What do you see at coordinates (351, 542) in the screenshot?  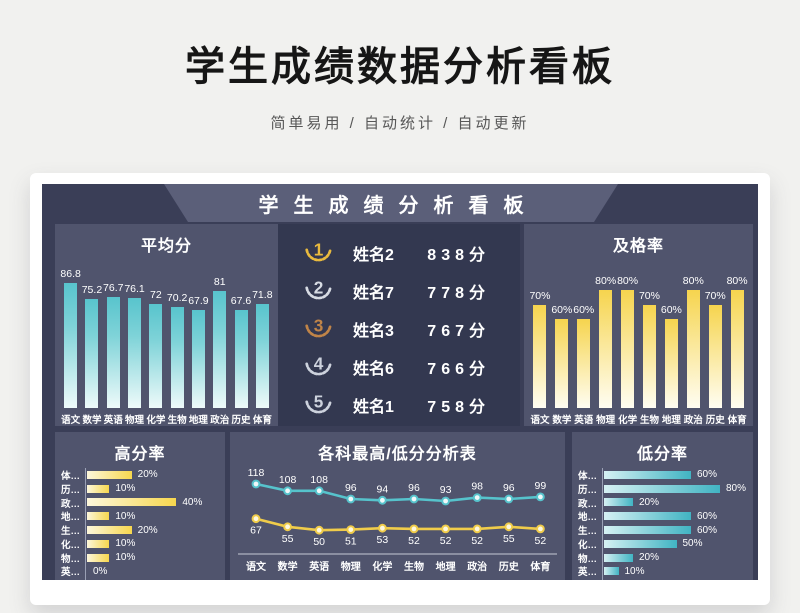 I see `svg-text: 51` at bounding box center [351, 542].